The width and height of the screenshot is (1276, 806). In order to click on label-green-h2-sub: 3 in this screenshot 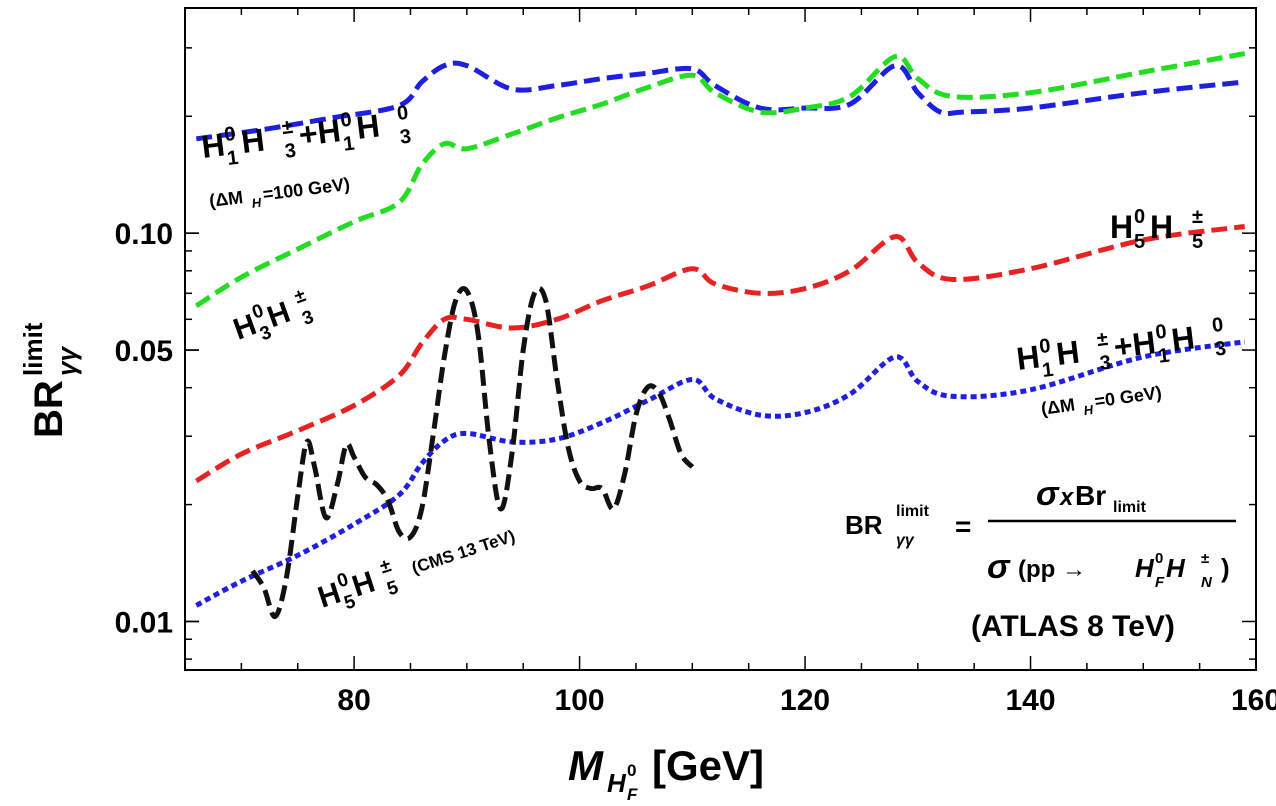, I will do `click(308, 318)`.